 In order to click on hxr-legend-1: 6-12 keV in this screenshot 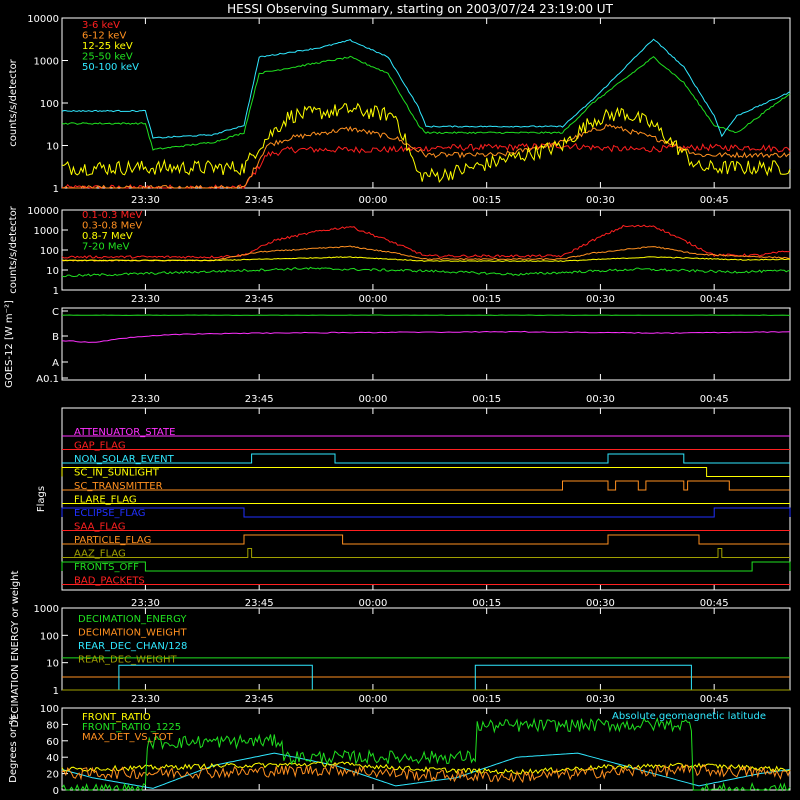, I will do `click(104, 36)`.